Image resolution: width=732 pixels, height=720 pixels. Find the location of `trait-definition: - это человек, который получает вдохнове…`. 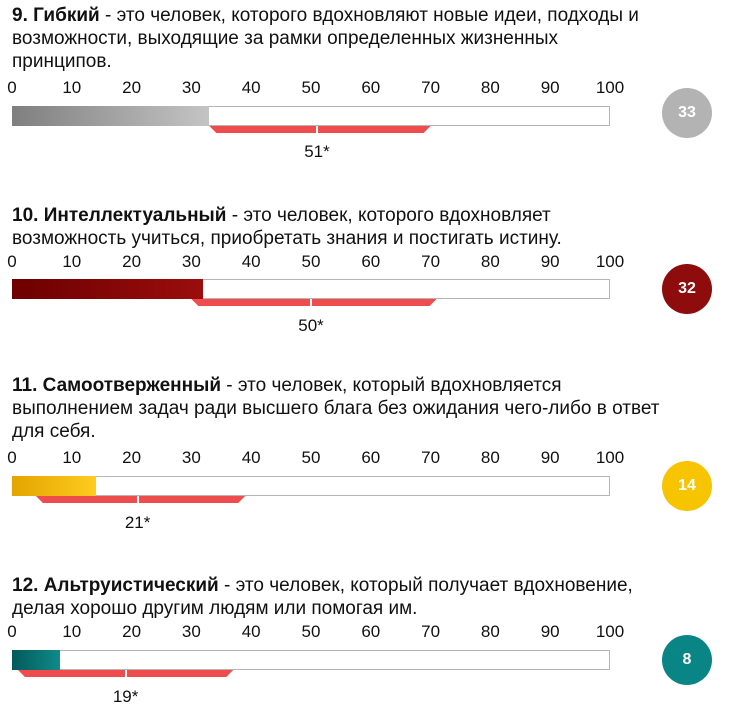

trait-definition: - это человек, который получает вдохнове… is located at coordinates (322, 597).